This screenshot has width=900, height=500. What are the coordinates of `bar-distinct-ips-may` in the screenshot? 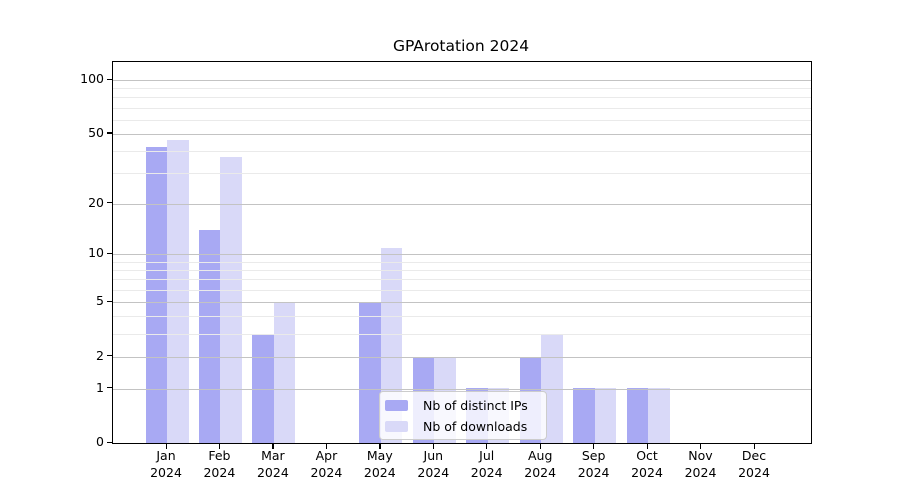 It's located at (370, 372).